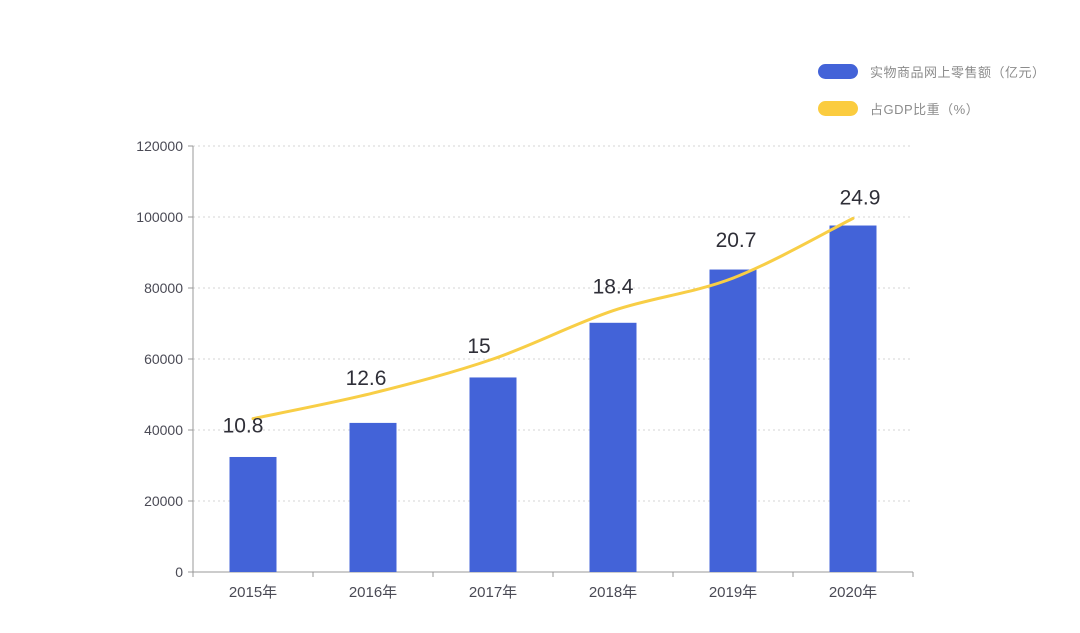 The width and height of the screenshot is (1080, 633). Describe the element at coordinates (853, 592) in the screenshot. I see `x-axis-category-label: 2020年` at that location.